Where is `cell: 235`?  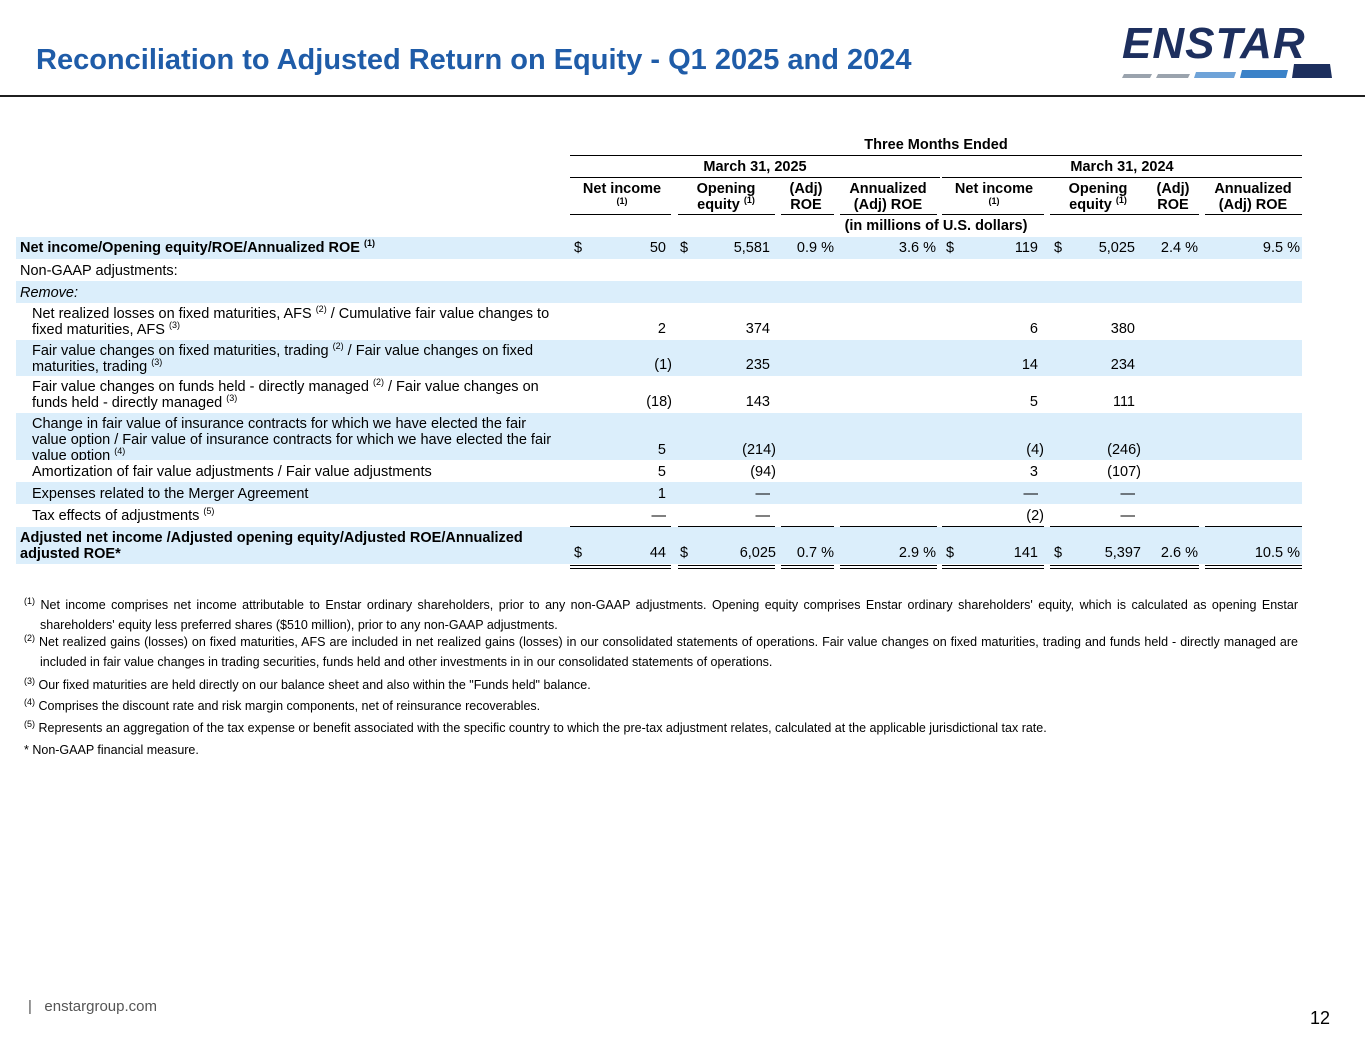 cell: 235 is located at coordinates (757, 365).